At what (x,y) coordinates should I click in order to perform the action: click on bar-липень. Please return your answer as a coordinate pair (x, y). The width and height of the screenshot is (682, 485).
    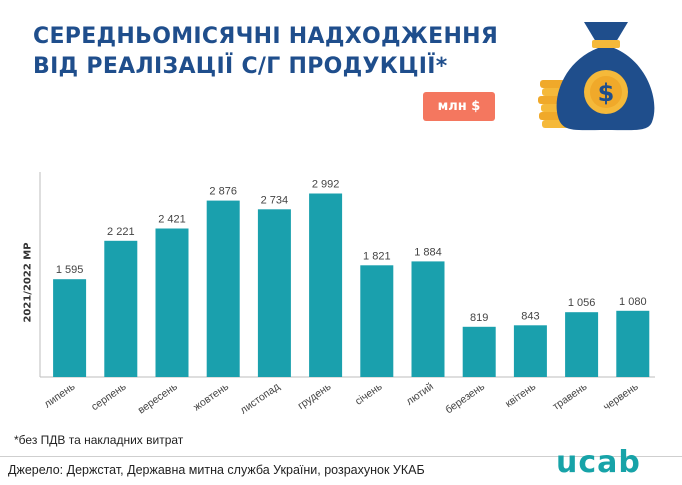
    Looking at the image, I should click on (70, 328).